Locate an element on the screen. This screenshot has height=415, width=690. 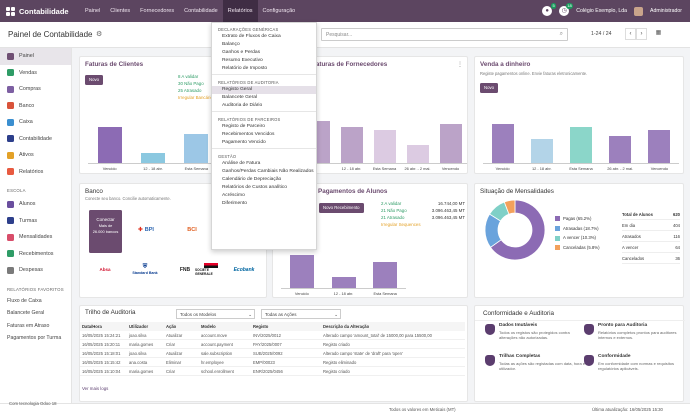
new-sale-button: Novo is located at coordinates (489, 88).